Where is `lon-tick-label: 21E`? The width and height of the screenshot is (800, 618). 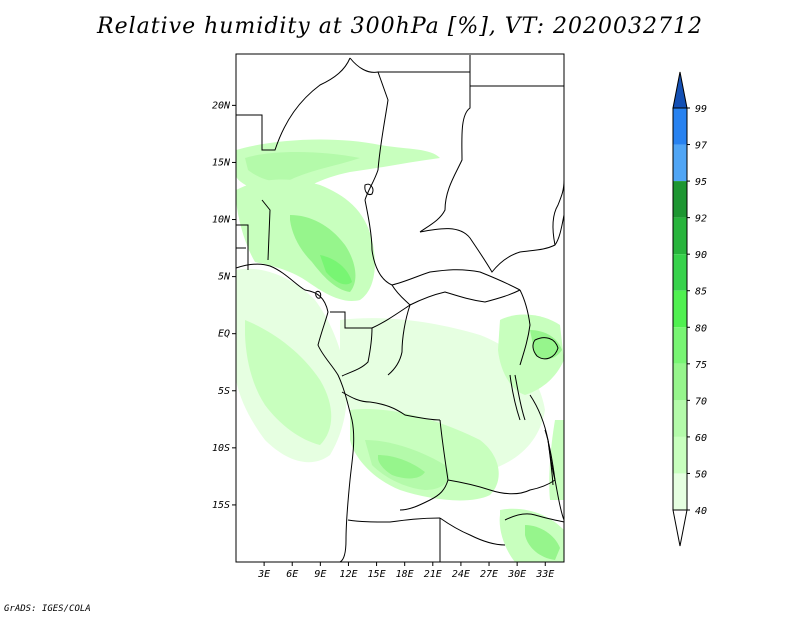
lon-tick-label: 21E is located at coordinates (433, 574).